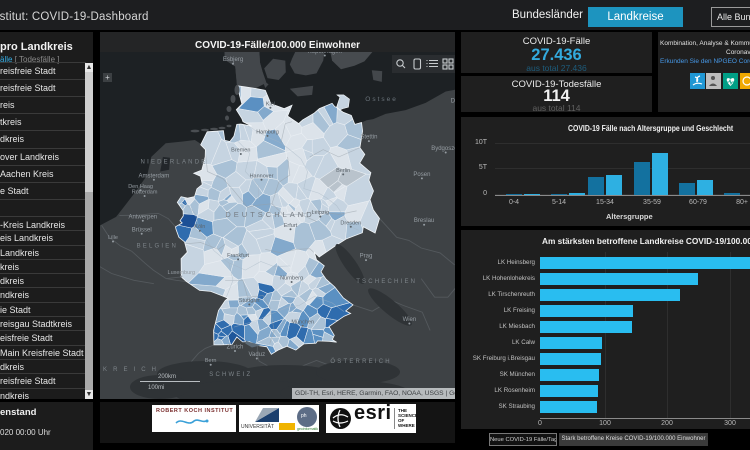  Describe the element at coordinates (182, 273) in the screenshot. I see `svg-text: Luxemburg` at that location.